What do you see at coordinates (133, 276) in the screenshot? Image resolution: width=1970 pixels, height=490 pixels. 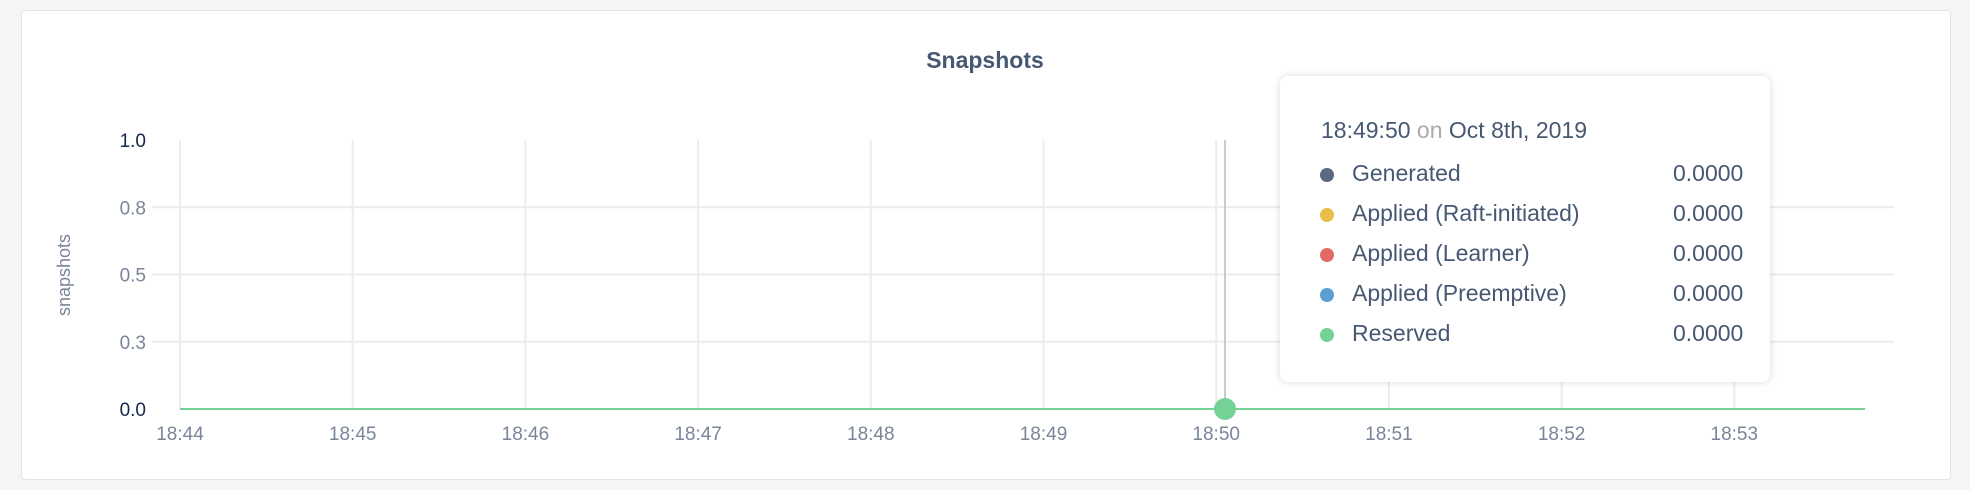 I see `y-tick-label: 0.5` at bounding box center [133, 276].